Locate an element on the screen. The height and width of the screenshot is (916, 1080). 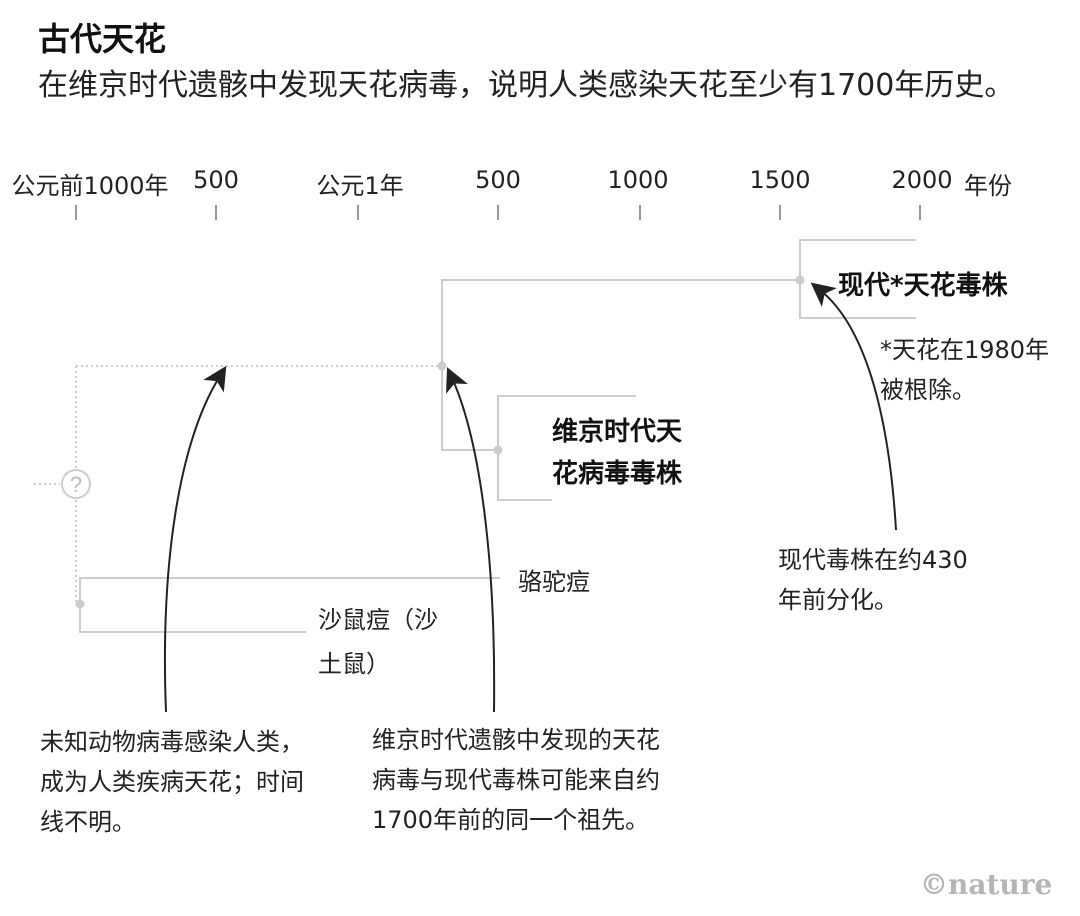
nature-logo: ©nature is located at coordinates (986, 884).